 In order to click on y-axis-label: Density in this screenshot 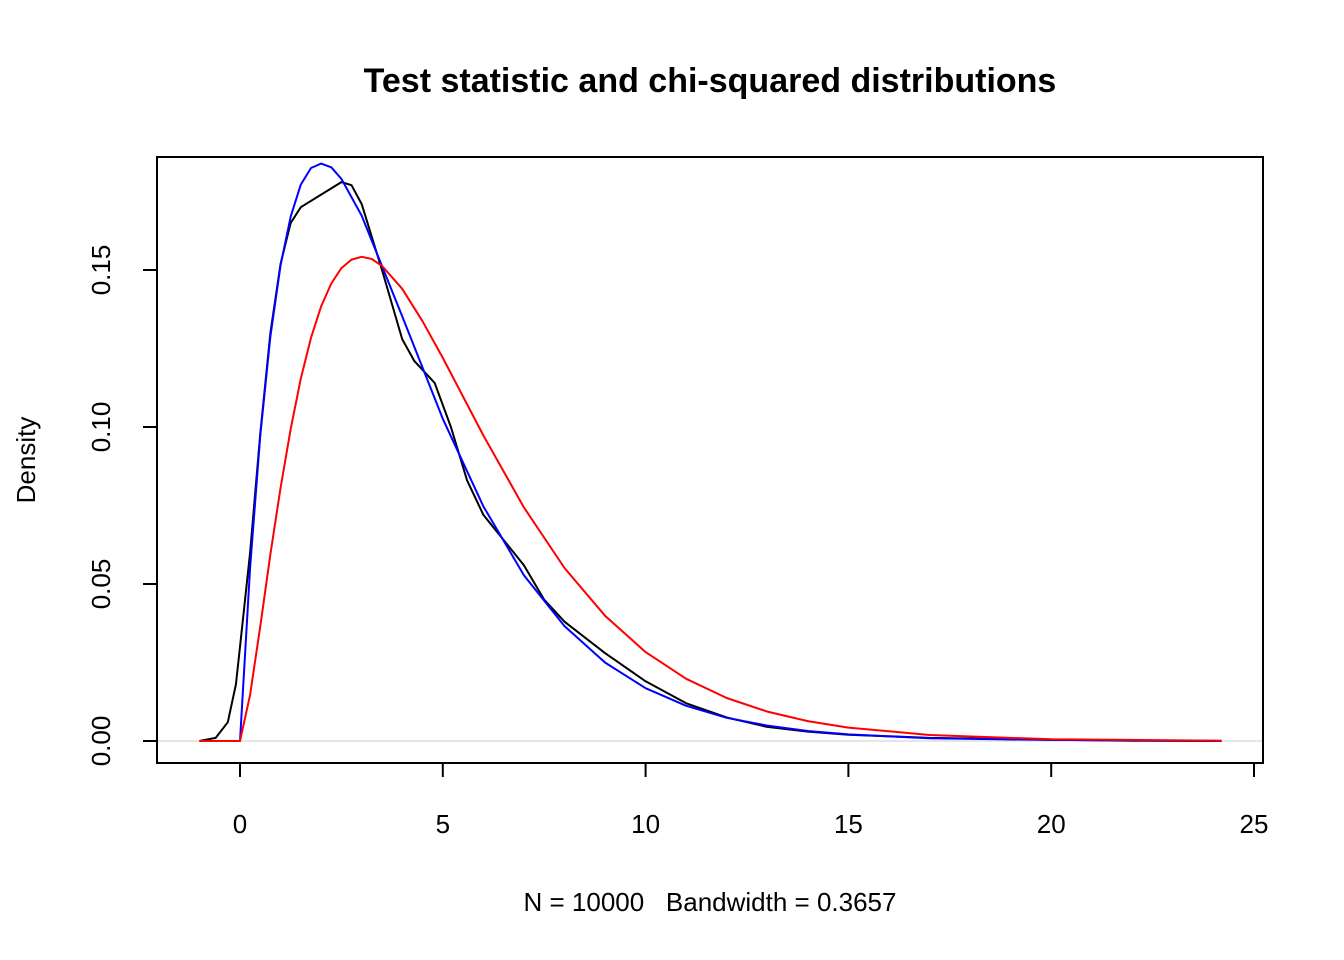, I will do `click(26, 460)`.